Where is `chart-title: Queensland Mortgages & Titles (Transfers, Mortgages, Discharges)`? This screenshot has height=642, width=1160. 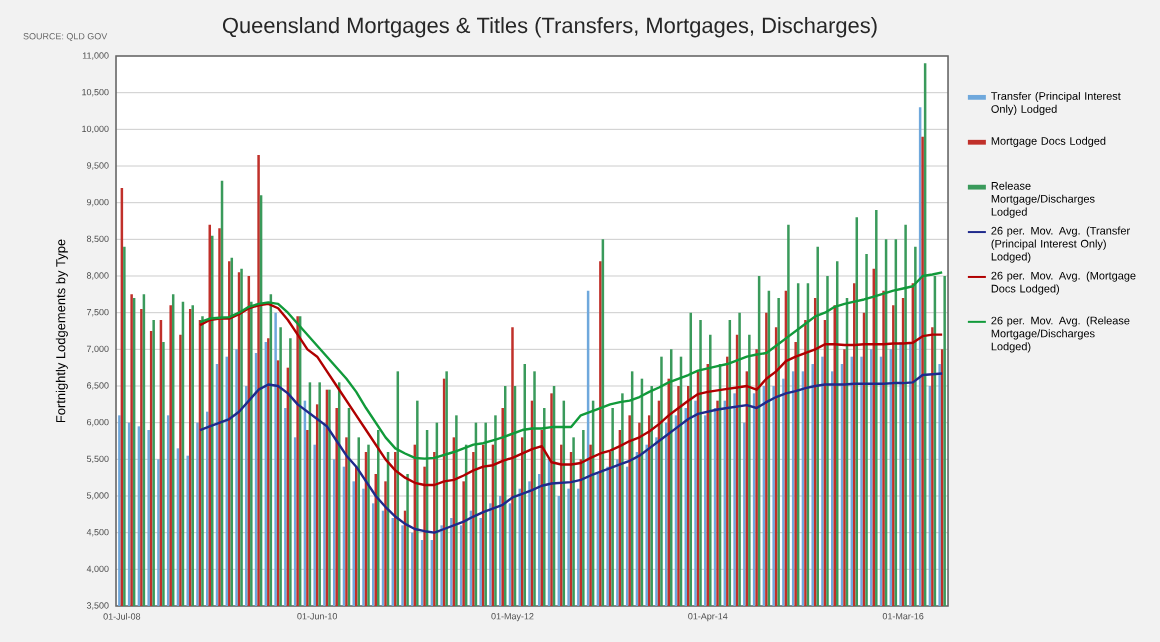 chart-title: Queensland Mortgages & Titles (Transfers, Mortgages, Discharges) is located at coordinates (549, 27).